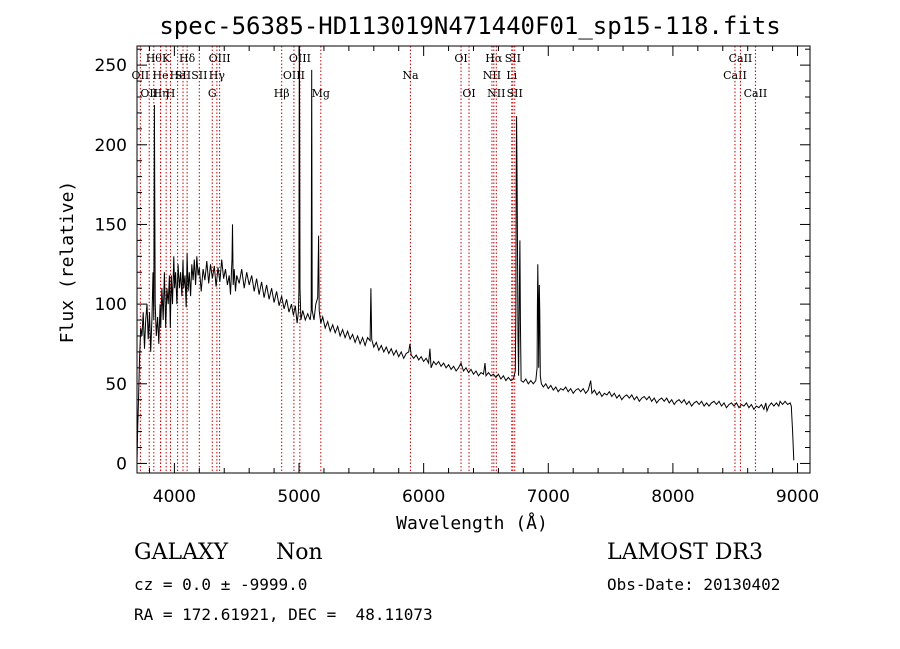 Image resolution: width=900 pixels, height=649 pixels. Describe the element at coordinates (166, 58) in the screenshot. I see `line-marker-label: K` at that location.